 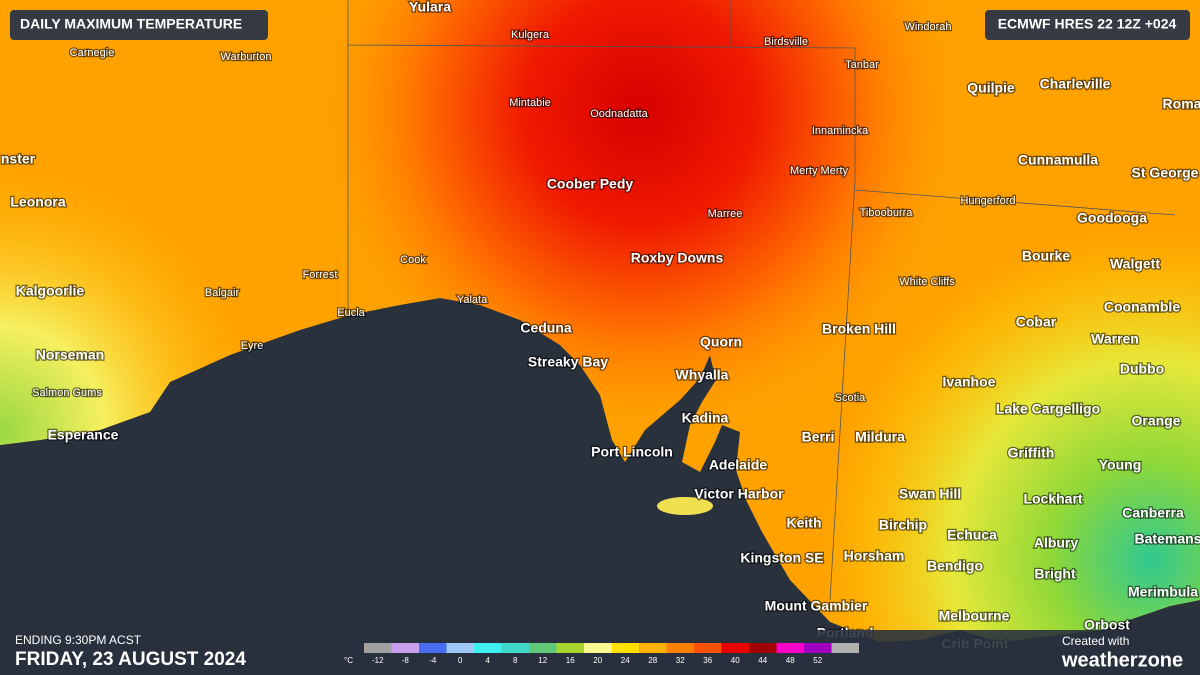 I want to click on place-label: Warren, so click(x=1115, y=339).